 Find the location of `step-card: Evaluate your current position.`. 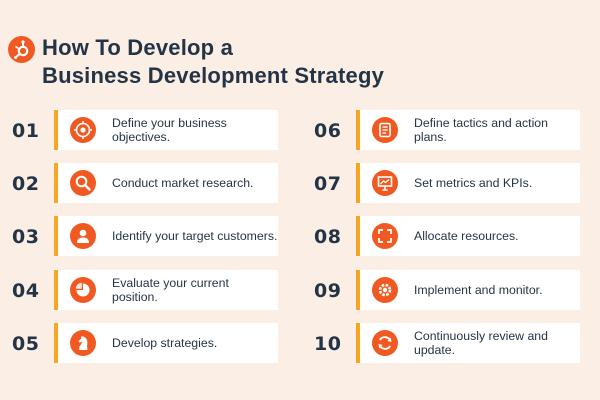

step-card: Evaluate your current position. is located at coordinates (166, 290).